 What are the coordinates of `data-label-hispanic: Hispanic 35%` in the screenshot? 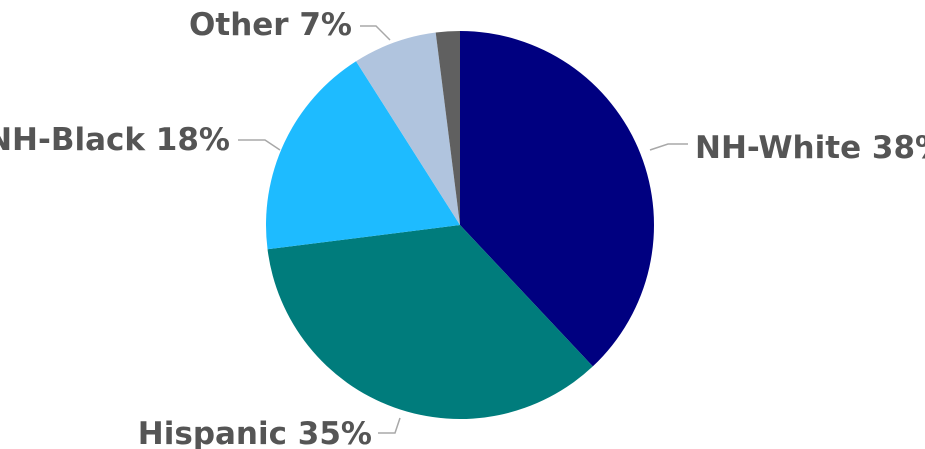 It's located at (255, 432).